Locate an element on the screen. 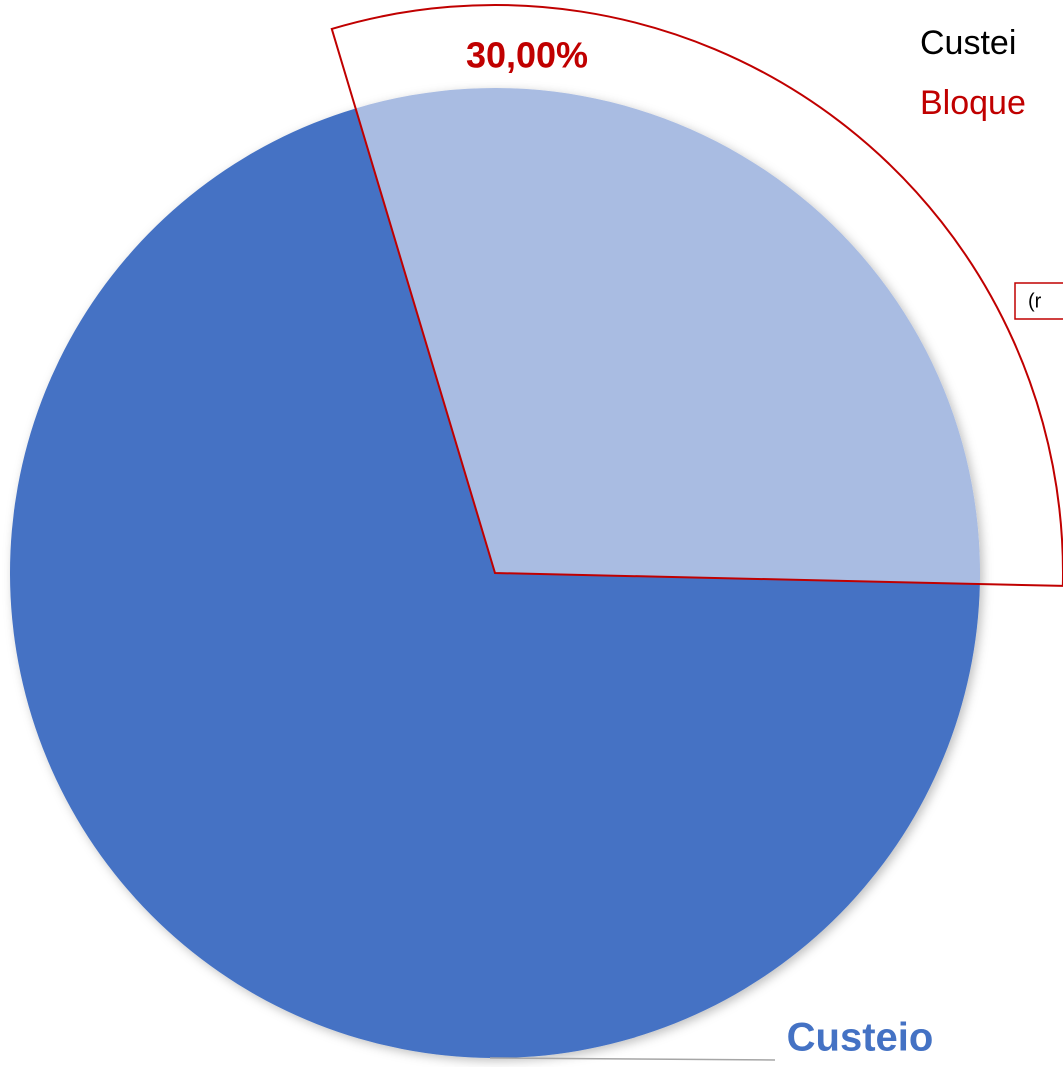 The image size is (1063, 1067). annotation: Bloque is located at coordinates (973, 103).